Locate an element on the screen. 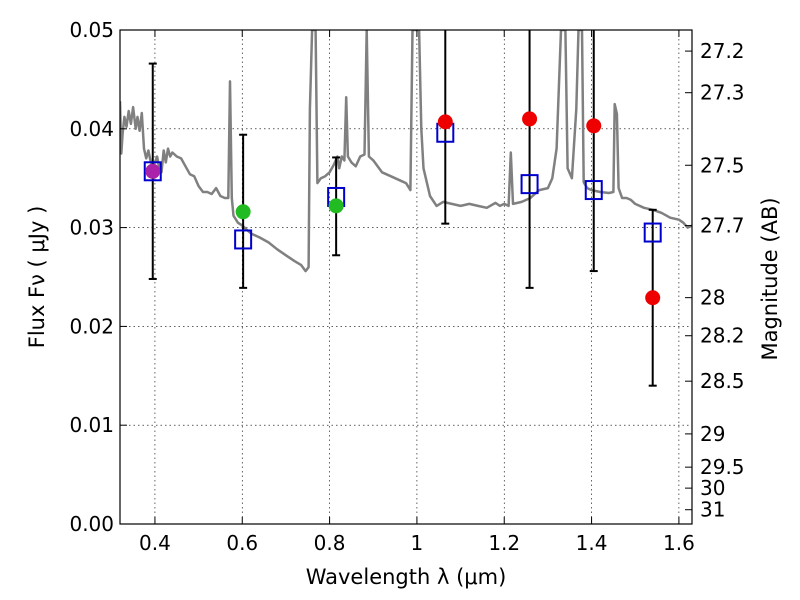 Image resolution: width=800 pixels, height=600 pixels. y-tick-label: 0.01 is located at coordinates (91, 425).